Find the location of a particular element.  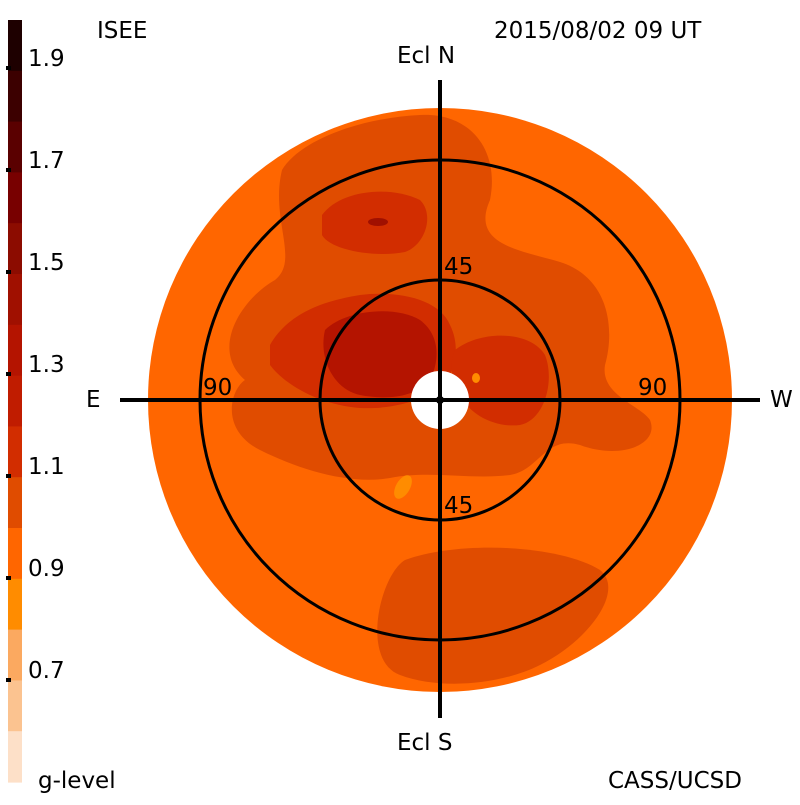

g-level-colorbar is located at coordinates (14, 401).